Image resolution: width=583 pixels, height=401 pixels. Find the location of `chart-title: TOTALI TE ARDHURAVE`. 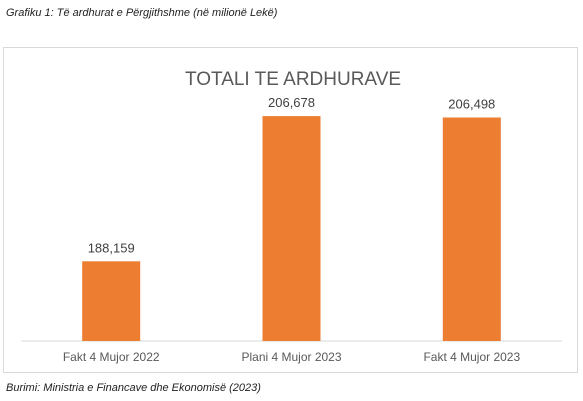

chart-title: TOTALI TE ARDHURAVE is located at coordinates (293, 79).